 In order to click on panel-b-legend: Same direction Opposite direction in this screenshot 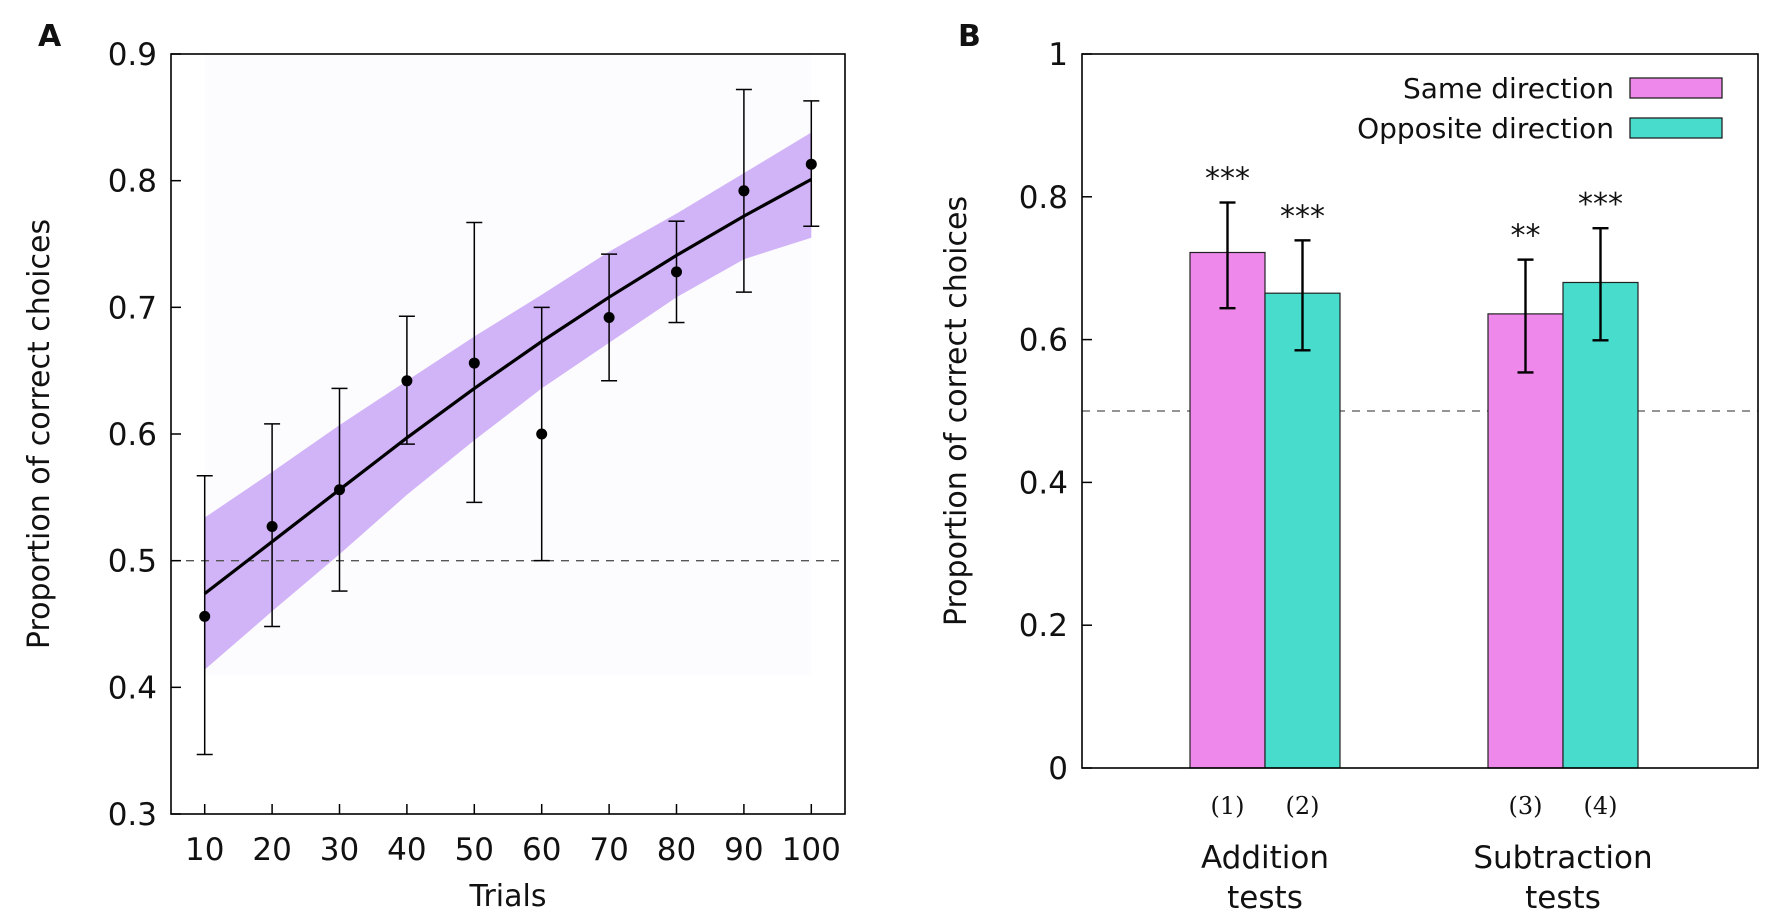, I will do `click(1540, 108)`.